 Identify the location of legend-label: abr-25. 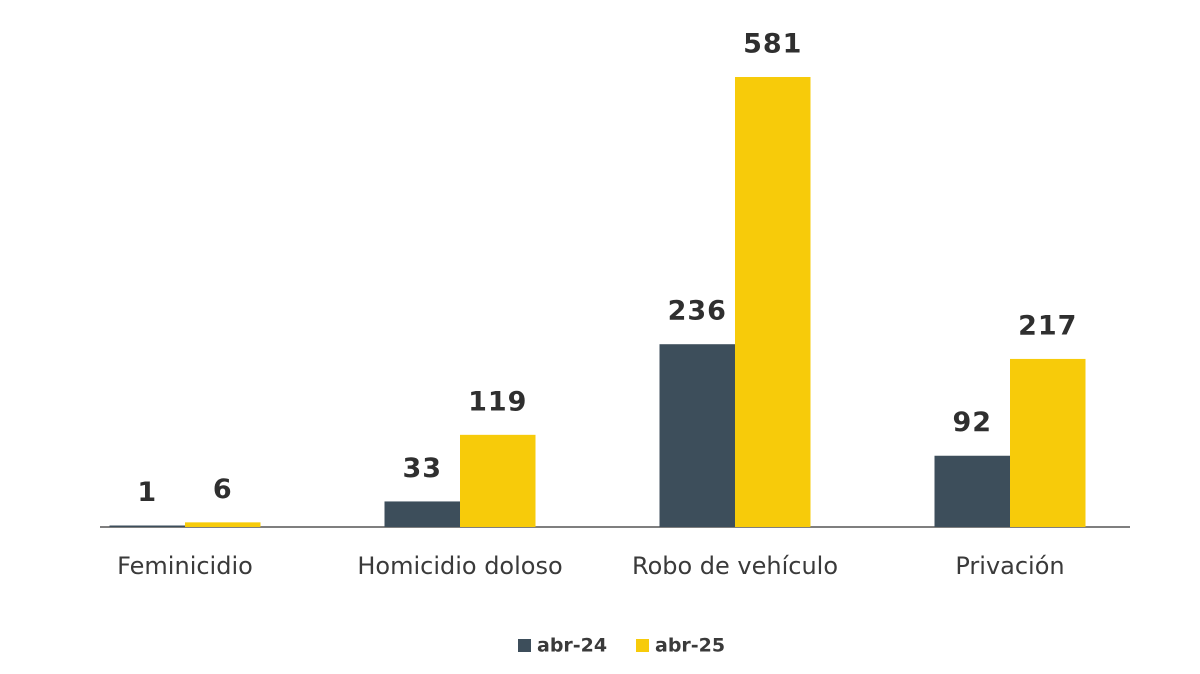
(690, 646).